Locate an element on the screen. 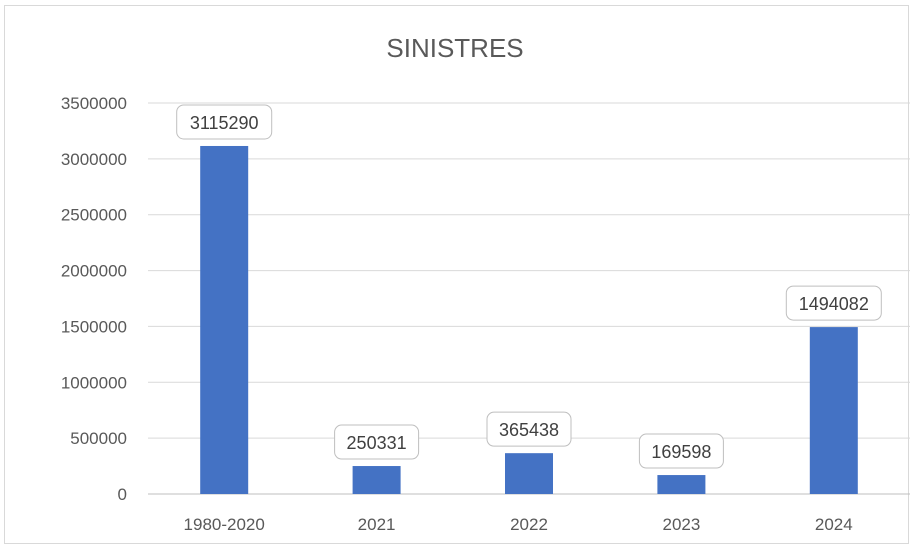  y-tick-label: 0 is located at coordinates (122, 494).